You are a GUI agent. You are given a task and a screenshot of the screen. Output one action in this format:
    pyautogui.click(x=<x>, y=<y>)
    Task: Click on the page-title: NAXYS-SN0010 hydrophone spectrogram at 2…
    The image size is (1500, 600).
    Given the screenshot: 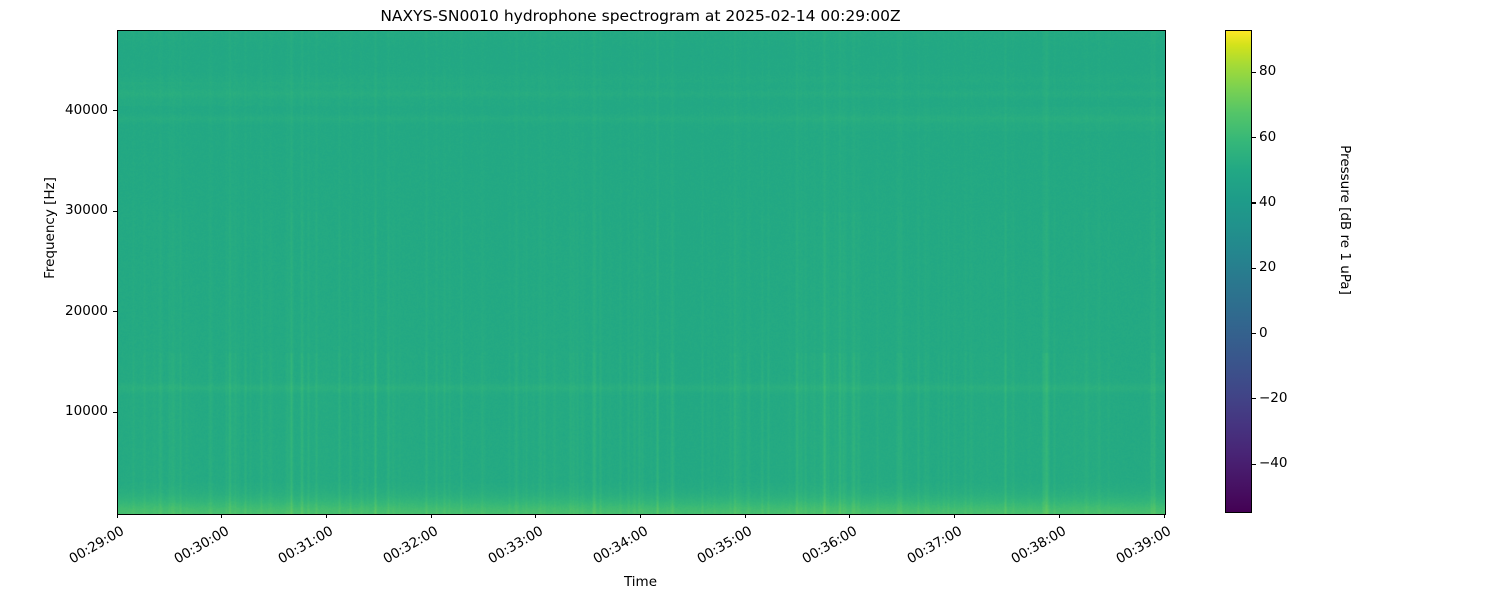 What is the action you would take?
    pyautogui.click(x=640, y=16)
    